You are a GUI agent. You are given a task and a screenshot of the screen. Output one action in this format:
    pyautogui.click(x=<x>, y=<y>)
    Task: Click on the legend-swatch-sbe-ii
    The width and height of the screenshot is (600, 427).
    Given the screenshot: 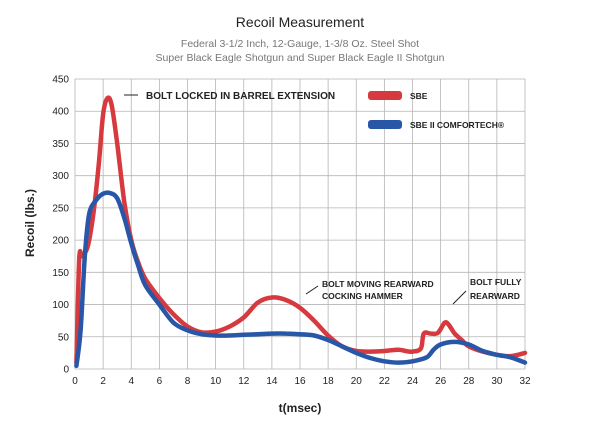 What is the action you would take?
    pyautogui.click(x=385, y=124)
    